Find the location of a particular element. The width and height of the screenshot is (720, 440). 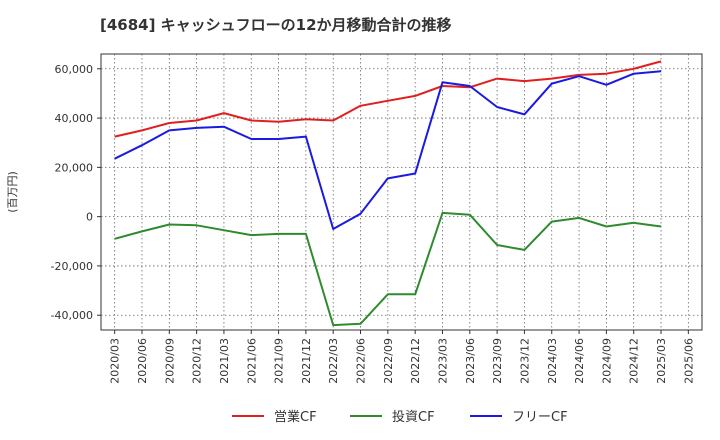

x-tick-label: 2024/12 is located at coordinates (634, 361).